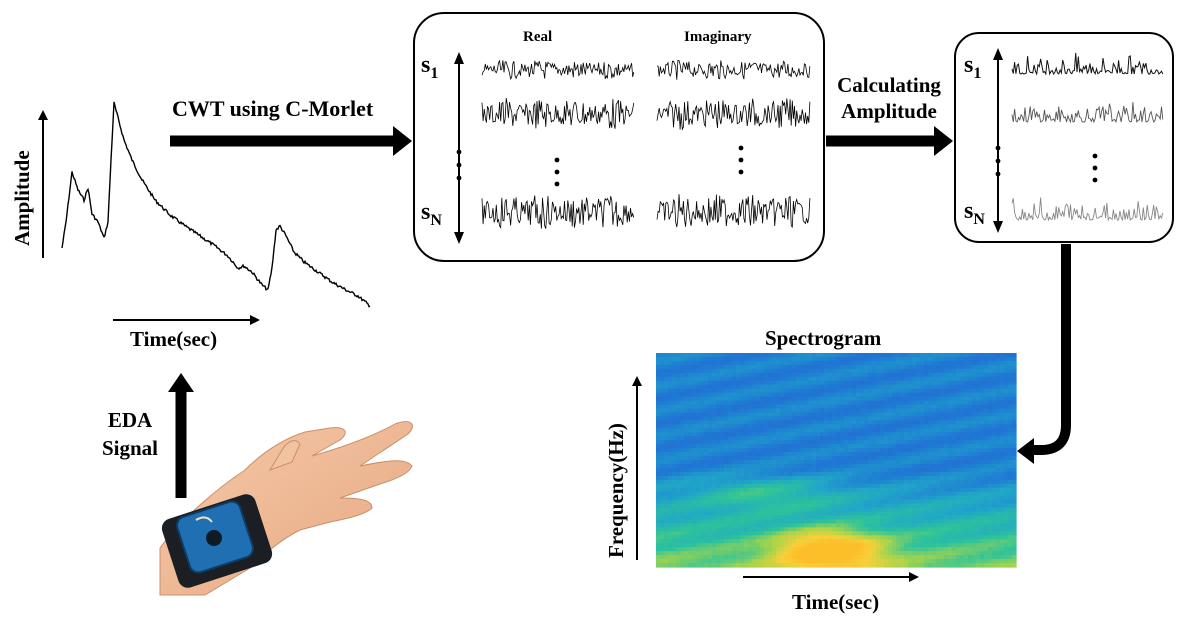  Describe the element at coordinates (1087, 137) in the screenshot. I see `amplitude-traces` at that location.